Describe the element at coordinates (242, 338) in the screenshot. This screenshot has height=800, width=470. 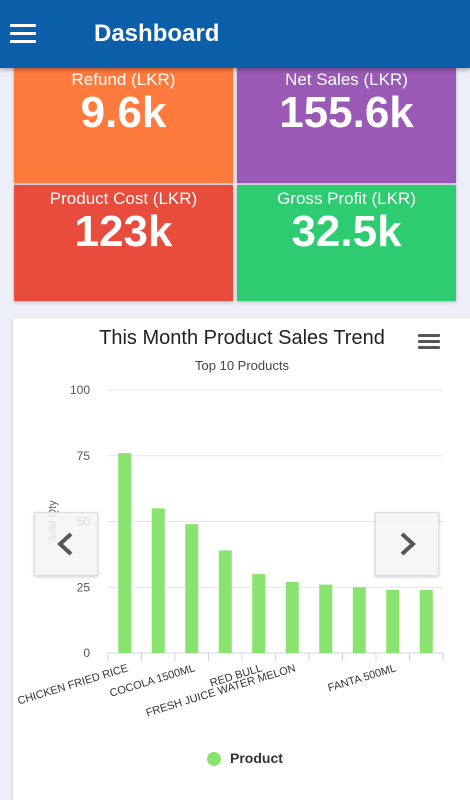
I see `chart-title: This Month Product Sales Trend` at that location.